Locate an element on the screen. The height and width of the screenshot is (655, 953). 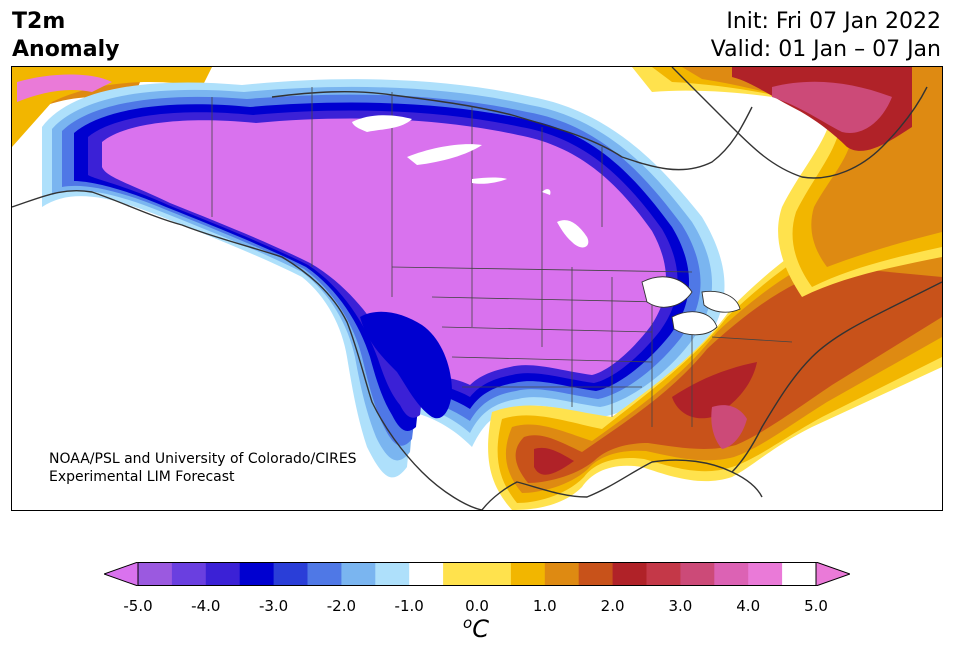
alaska-anomaly is located at coordinates (112, 107).